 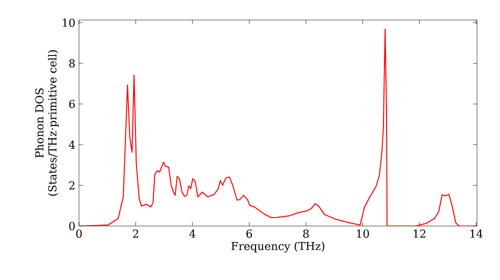 I want to click on x-tick-label: 2, so click(x=135, y=234).